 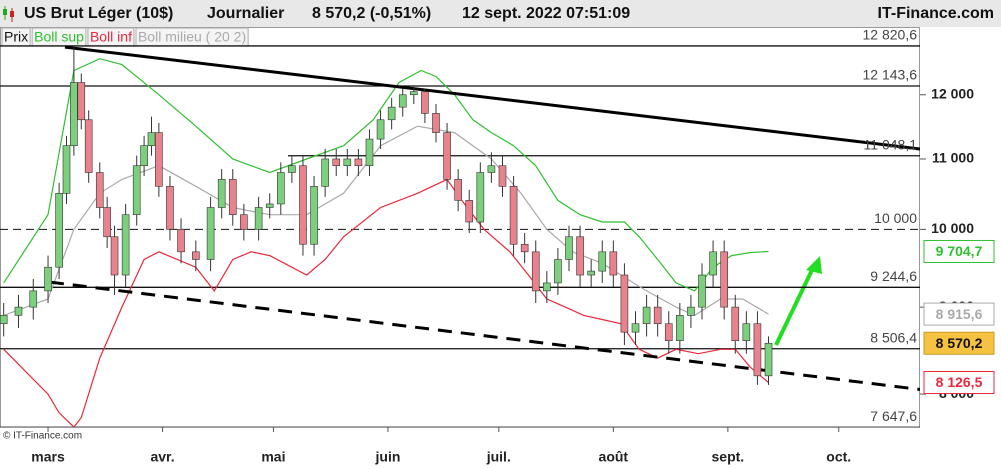 What do you see at coordinates (498, 457) in the screenshot?
I see `x-tick-label: juil.` at bounding box center [498, 457].